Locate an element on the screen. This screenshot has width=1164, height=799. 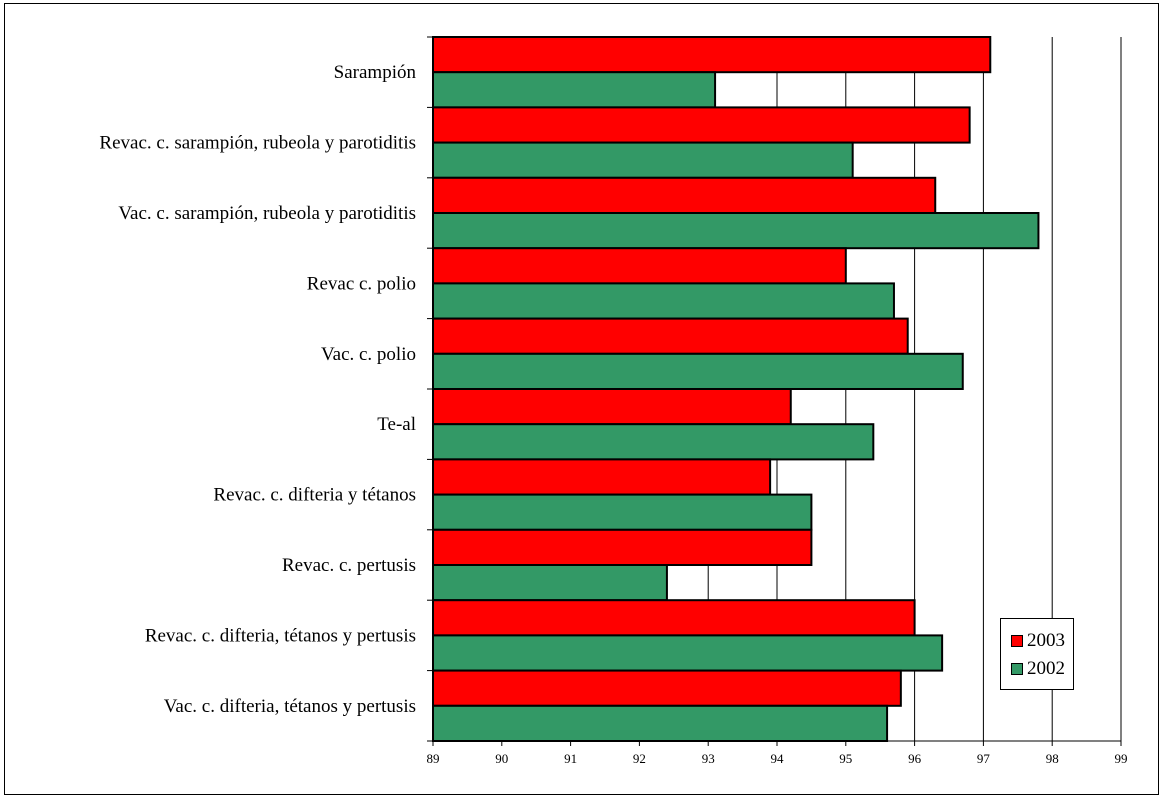
x-tick-label: 95 is located at coordinates (845, 758).